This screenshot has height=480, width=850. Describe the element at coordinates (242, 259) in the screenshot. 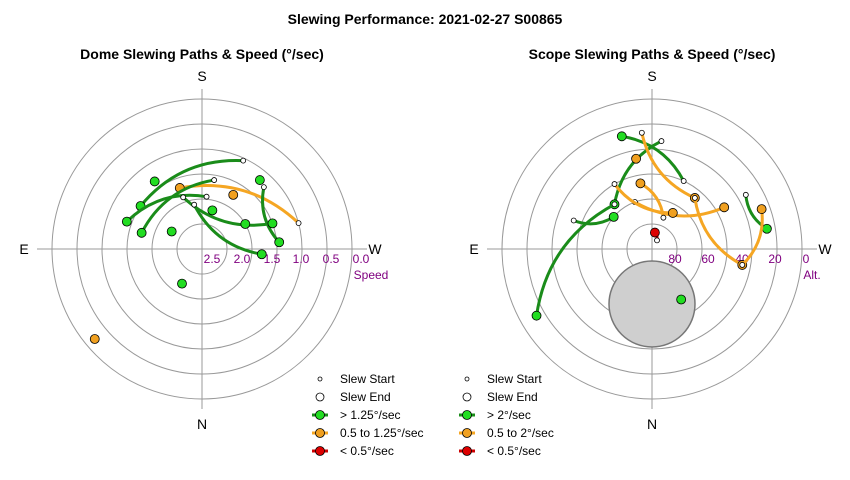

I see `radial-tick-label: 2.0` at that location.